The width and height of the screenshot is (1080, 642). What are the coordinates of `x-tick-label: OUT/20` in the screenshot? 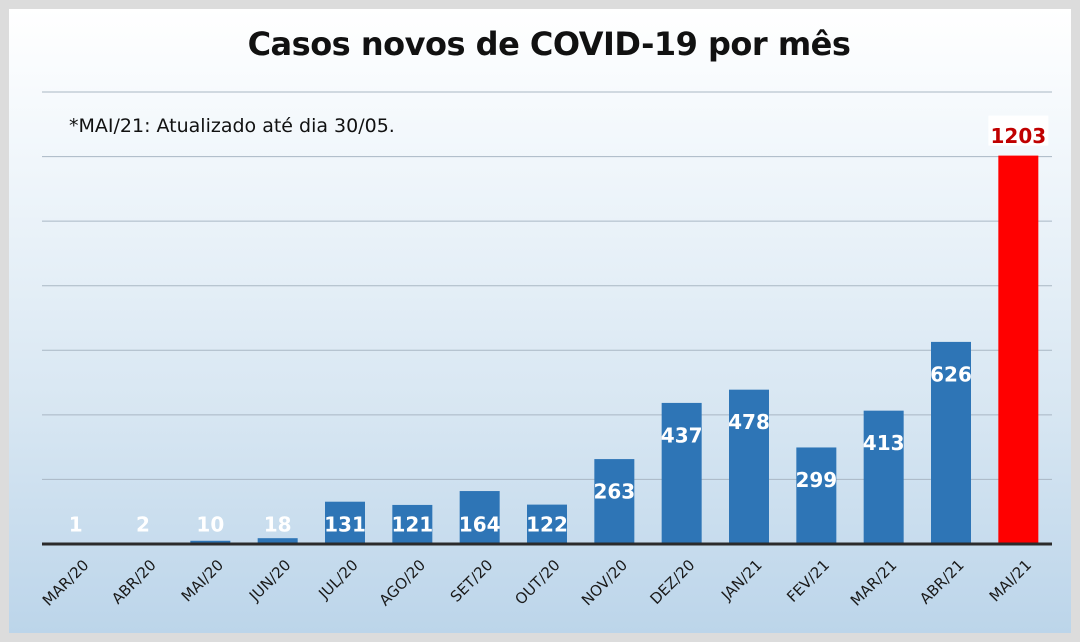 It's located at (537, 582).